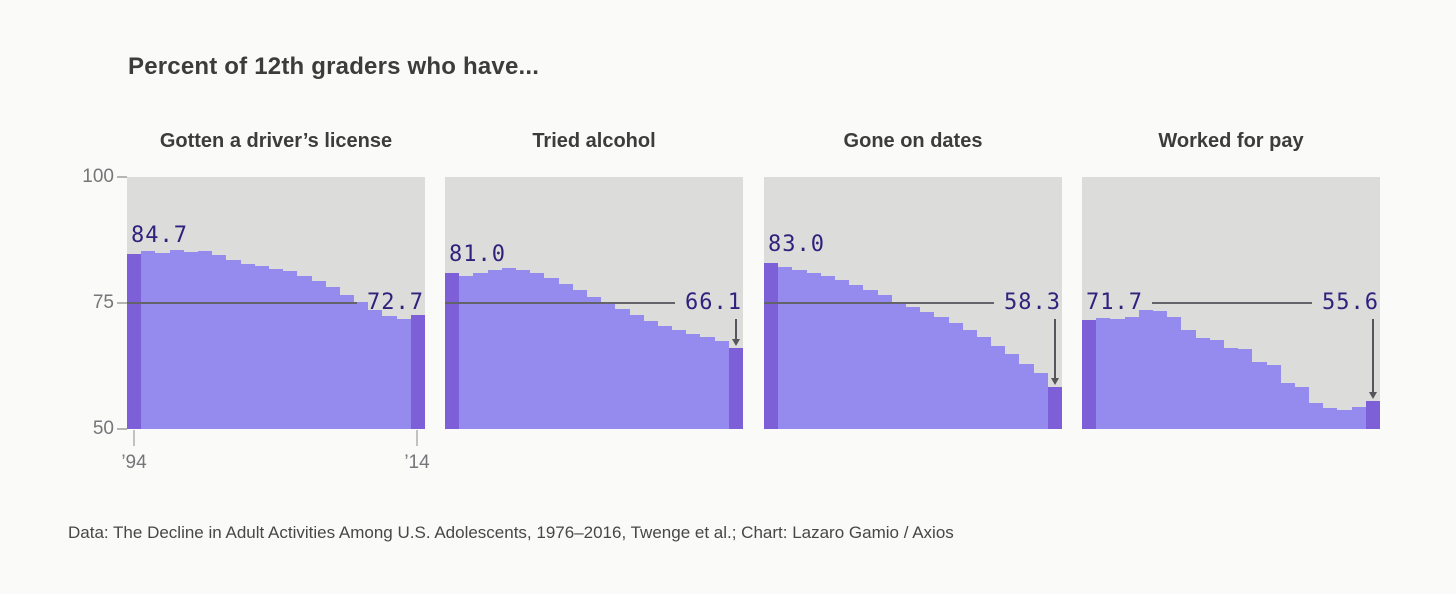  I want to click on y-axis-label-100: 100, so click(98, 176).